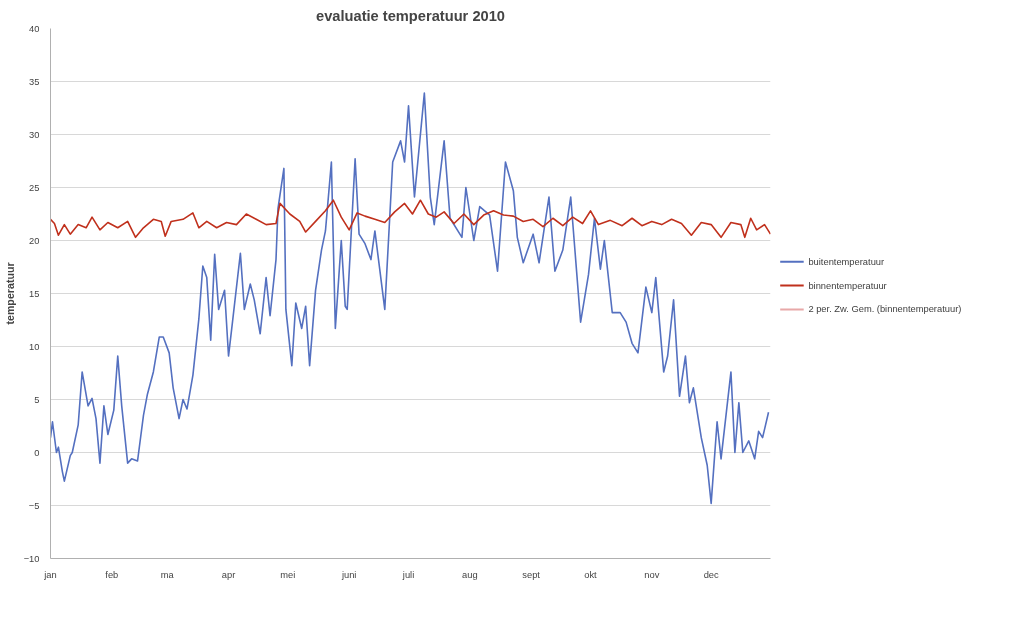 The width and height of the screenshot is (1026, 644). What do you see at coordinates (34, 134) in the screenshot?
I see `y-tick-label: 30` at bounding box center [34, 134].